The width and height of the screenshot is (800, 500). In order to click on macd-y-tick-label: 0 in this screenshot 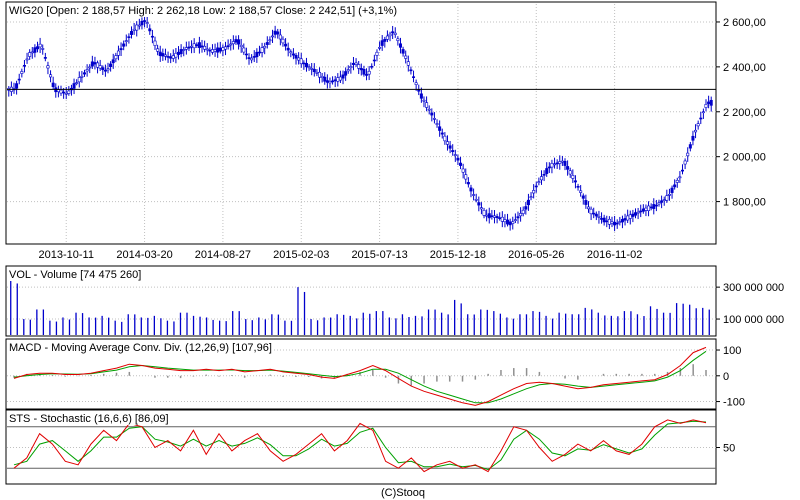, I will do `click(726, 377)`.